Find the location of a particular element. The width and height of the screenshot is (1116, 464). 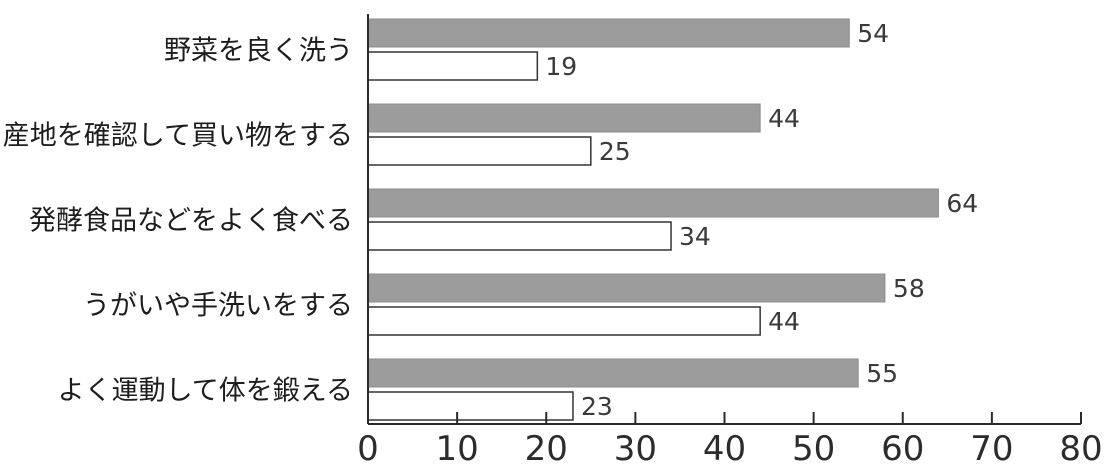

data-label-series2: 34 is located at coordinates (695, 236).